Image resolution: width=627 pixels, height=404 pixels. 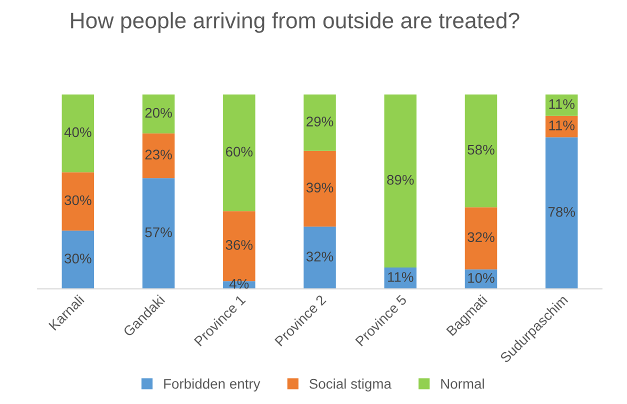 What do you see at coordinates (212, 385) in the screenshot?
I see `legend-label: Forbidden entry` at bounding box center [212, 385].